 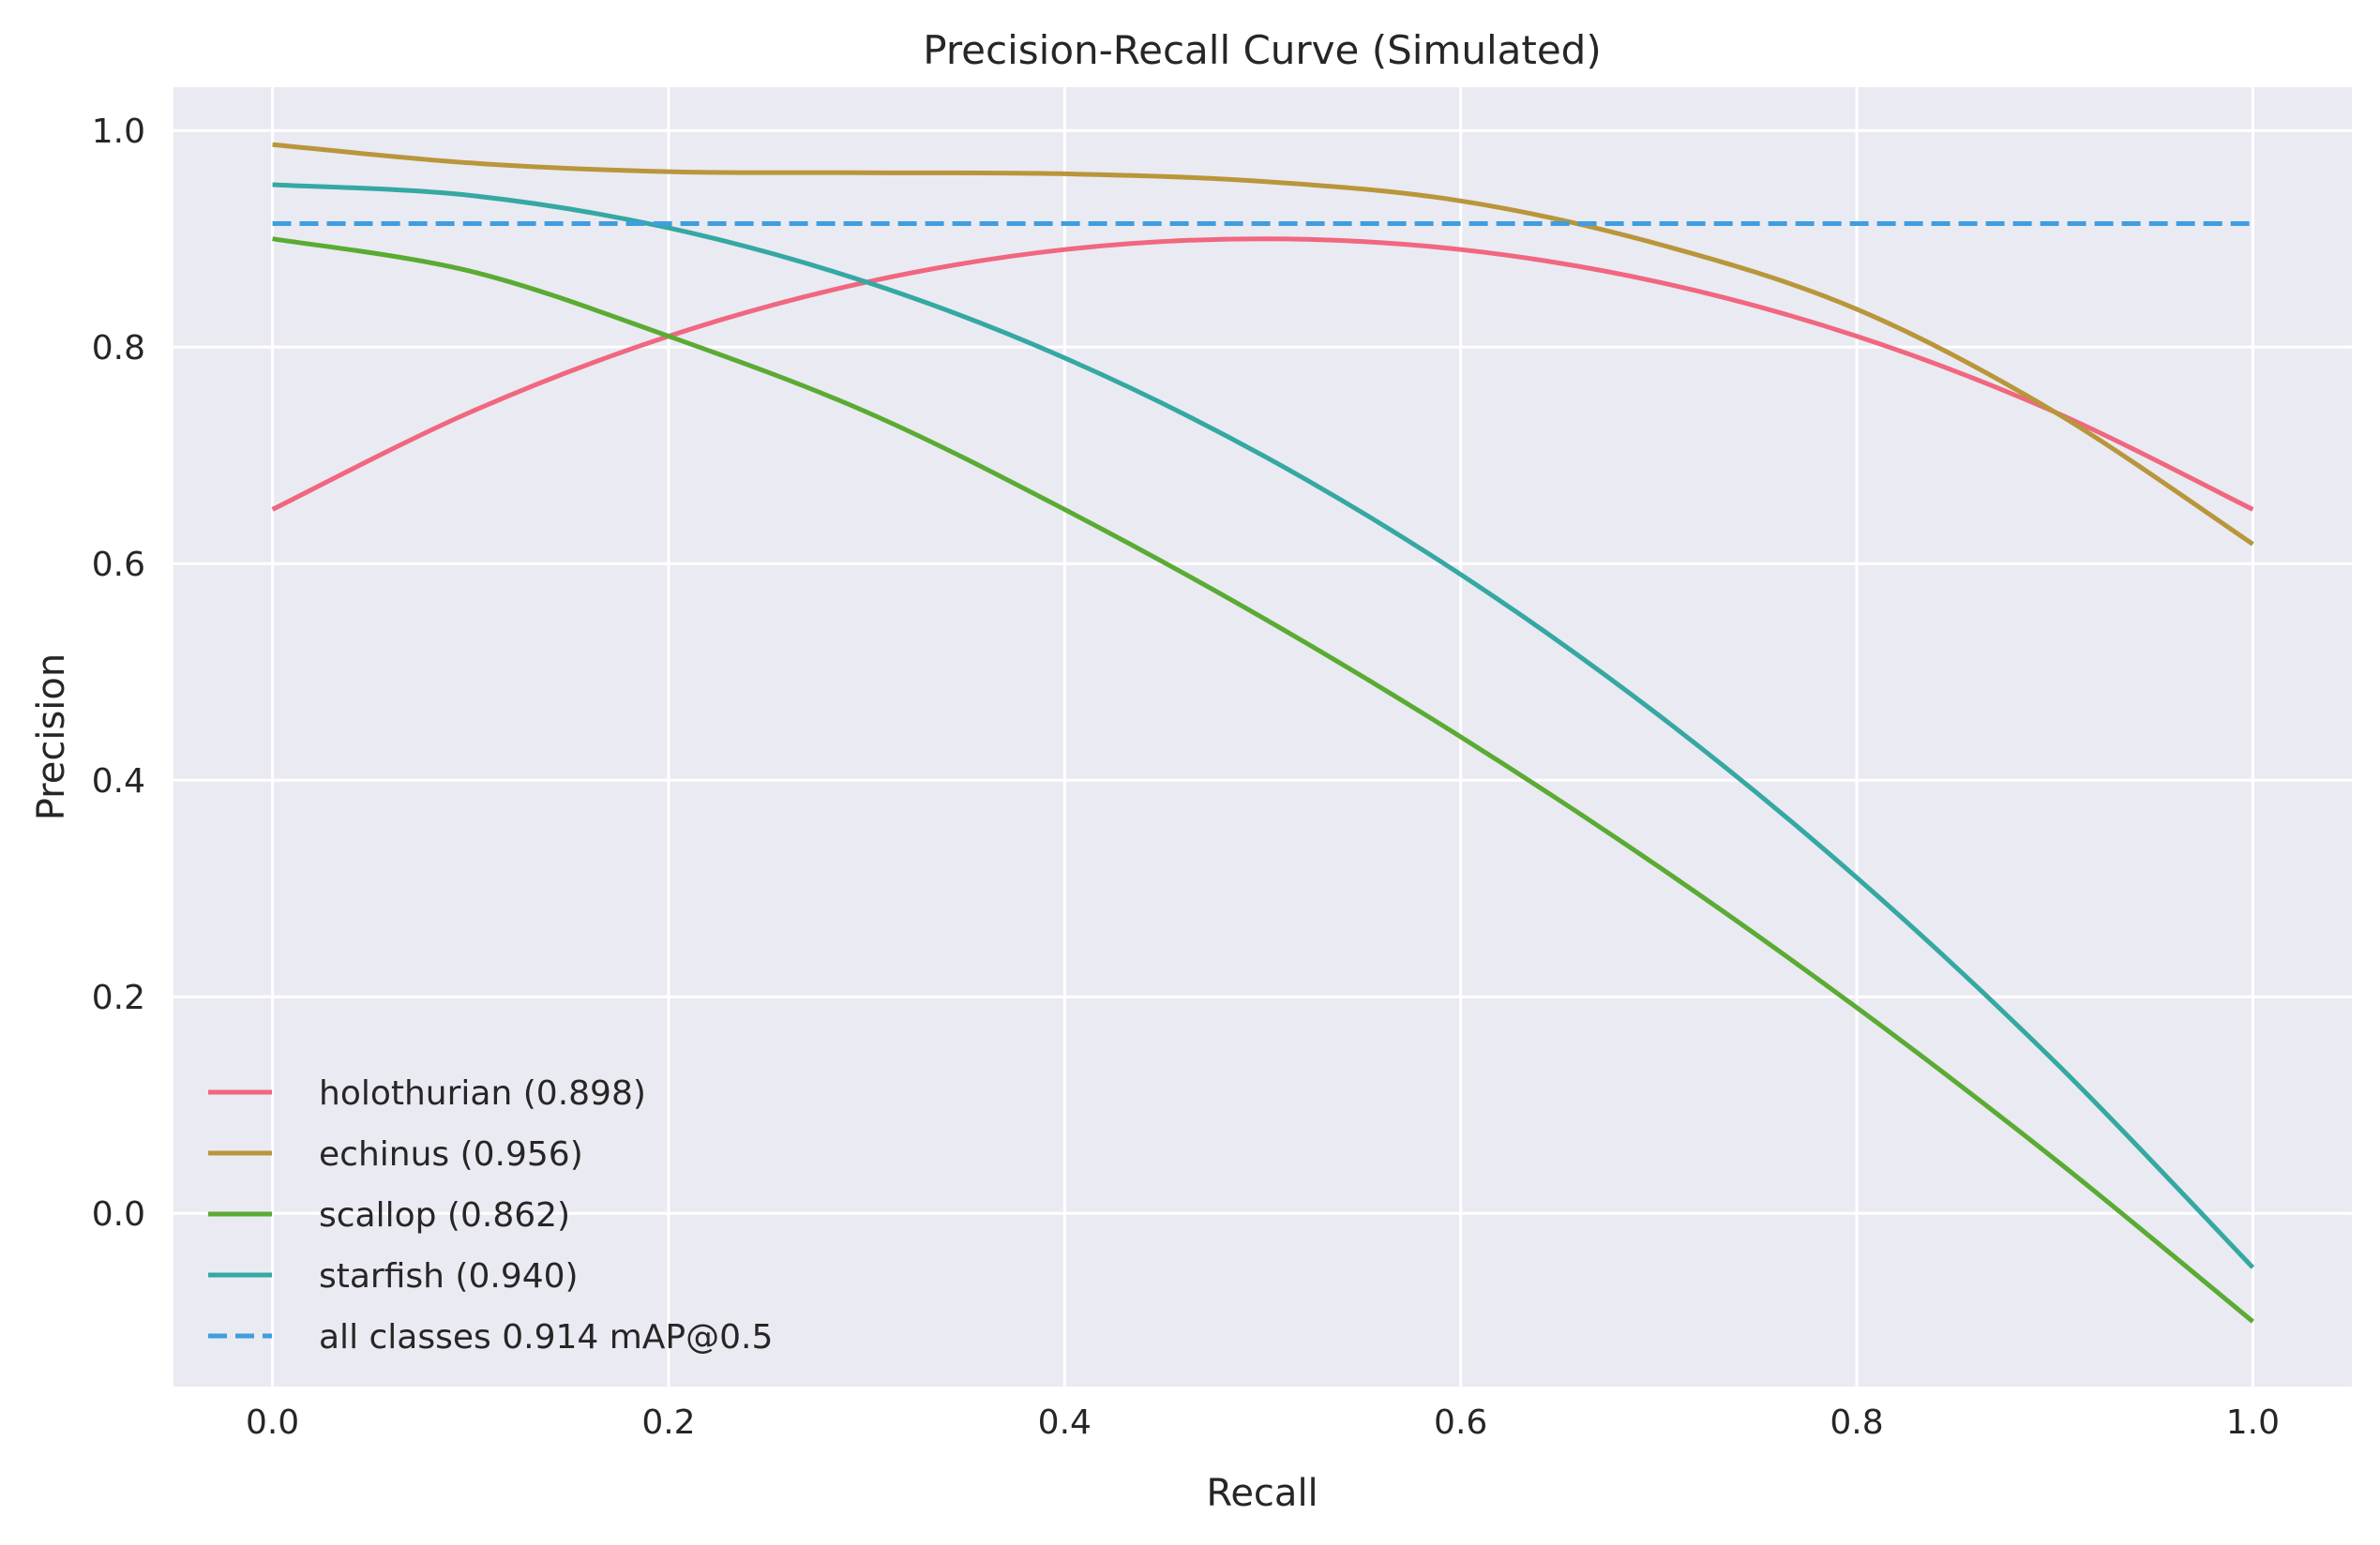 What do you see at coordinates (449, 1276) in the screenshot?
I see `legend-label: starfish (0.940)` at bounding box center [449, 1276].